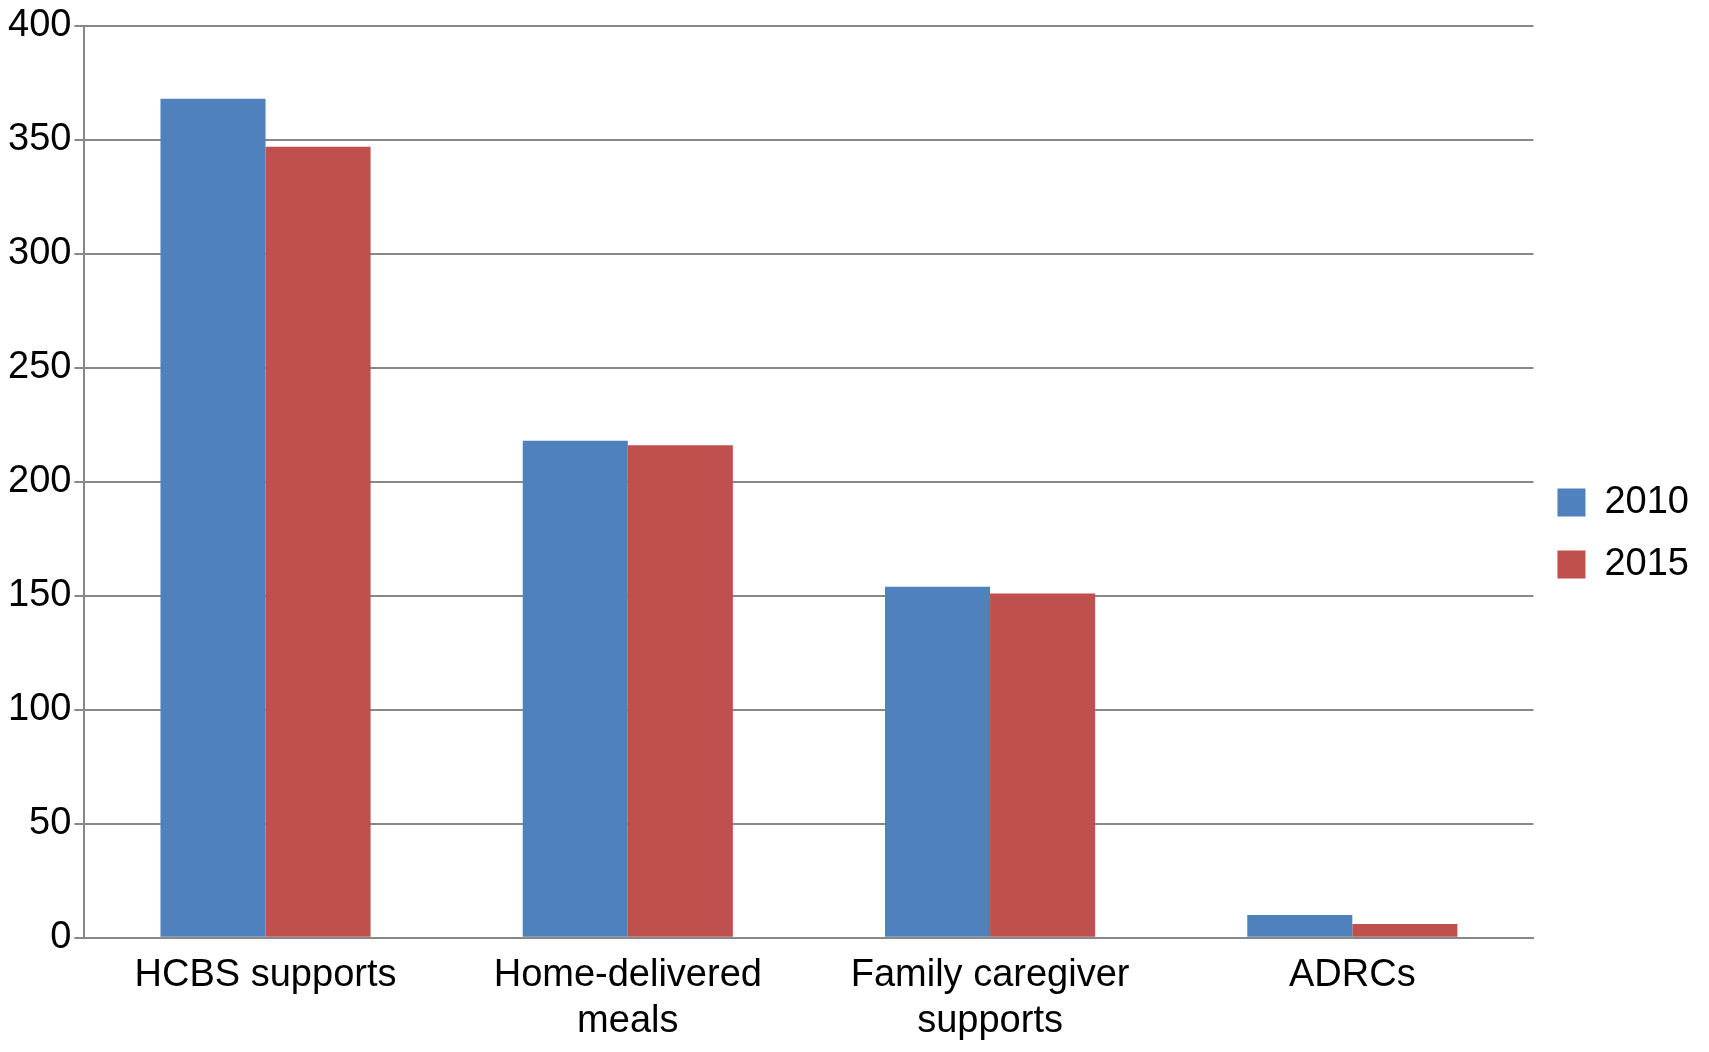 The image size is (1709, 1052). What do you see at coordinates (1647, 499) in the screenshot?
I see `legend-label: 2010` at bounding box center [1647, 499].